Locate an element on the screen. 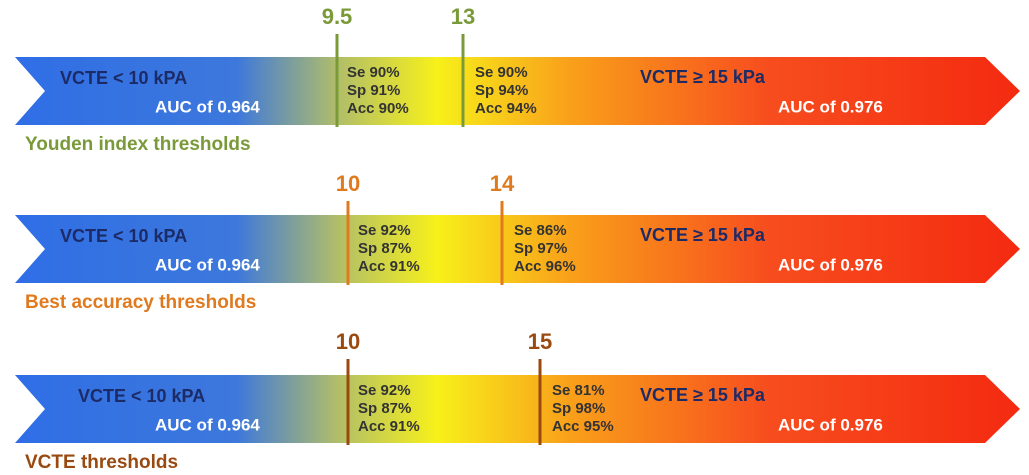 The image size is (1029, 475). upper-stat: Se 81% is located at coordinates (578, 390).